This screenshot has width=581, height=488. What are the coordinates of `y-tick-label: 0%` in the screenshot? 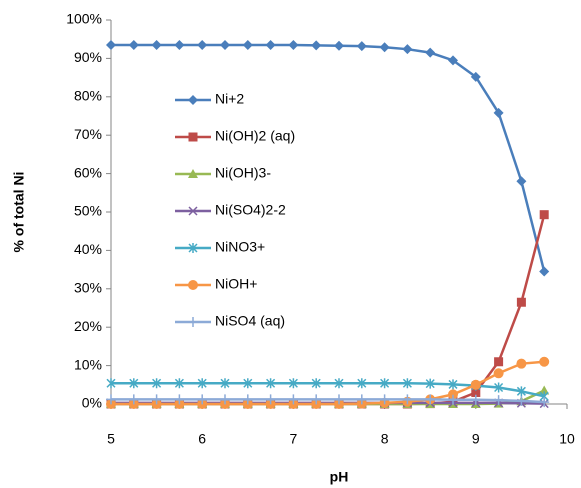 It's located at (92, 403).